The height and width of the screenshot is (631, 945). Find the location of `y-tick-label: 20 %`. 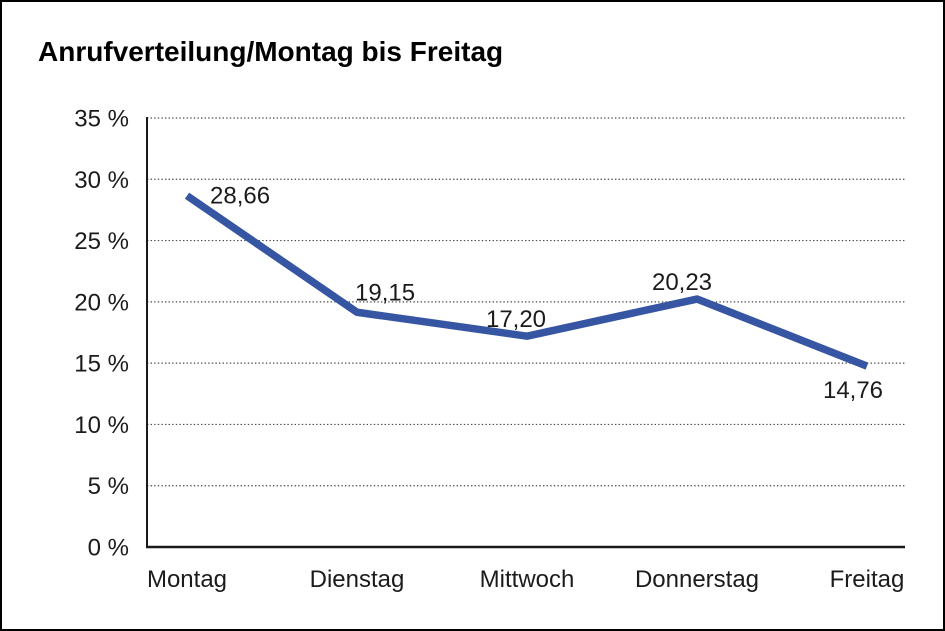

y-tick-label: 20 % is located at coordinates (101, 302).